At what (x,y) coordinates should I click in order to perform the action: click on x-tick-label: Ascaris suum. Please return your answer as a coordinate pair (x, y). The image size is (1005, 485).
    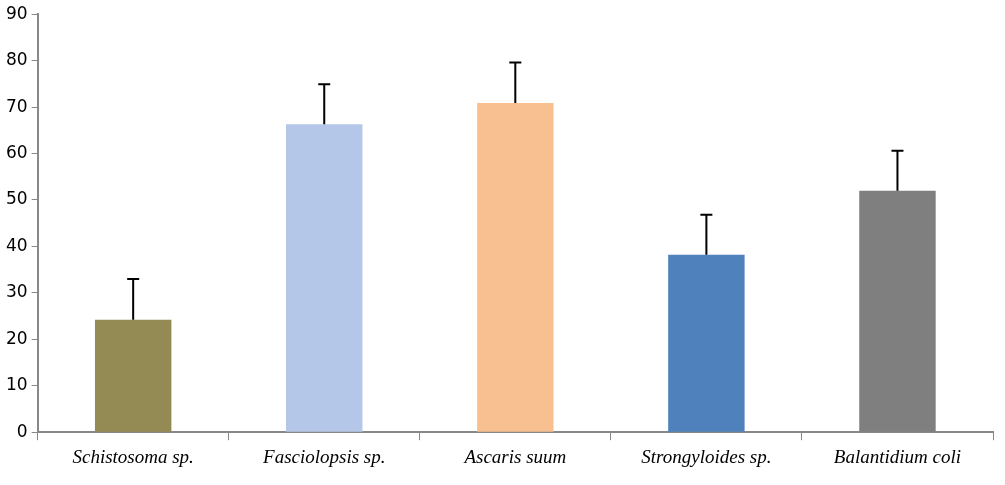
    Looking at the image, I should click on (514, 456).